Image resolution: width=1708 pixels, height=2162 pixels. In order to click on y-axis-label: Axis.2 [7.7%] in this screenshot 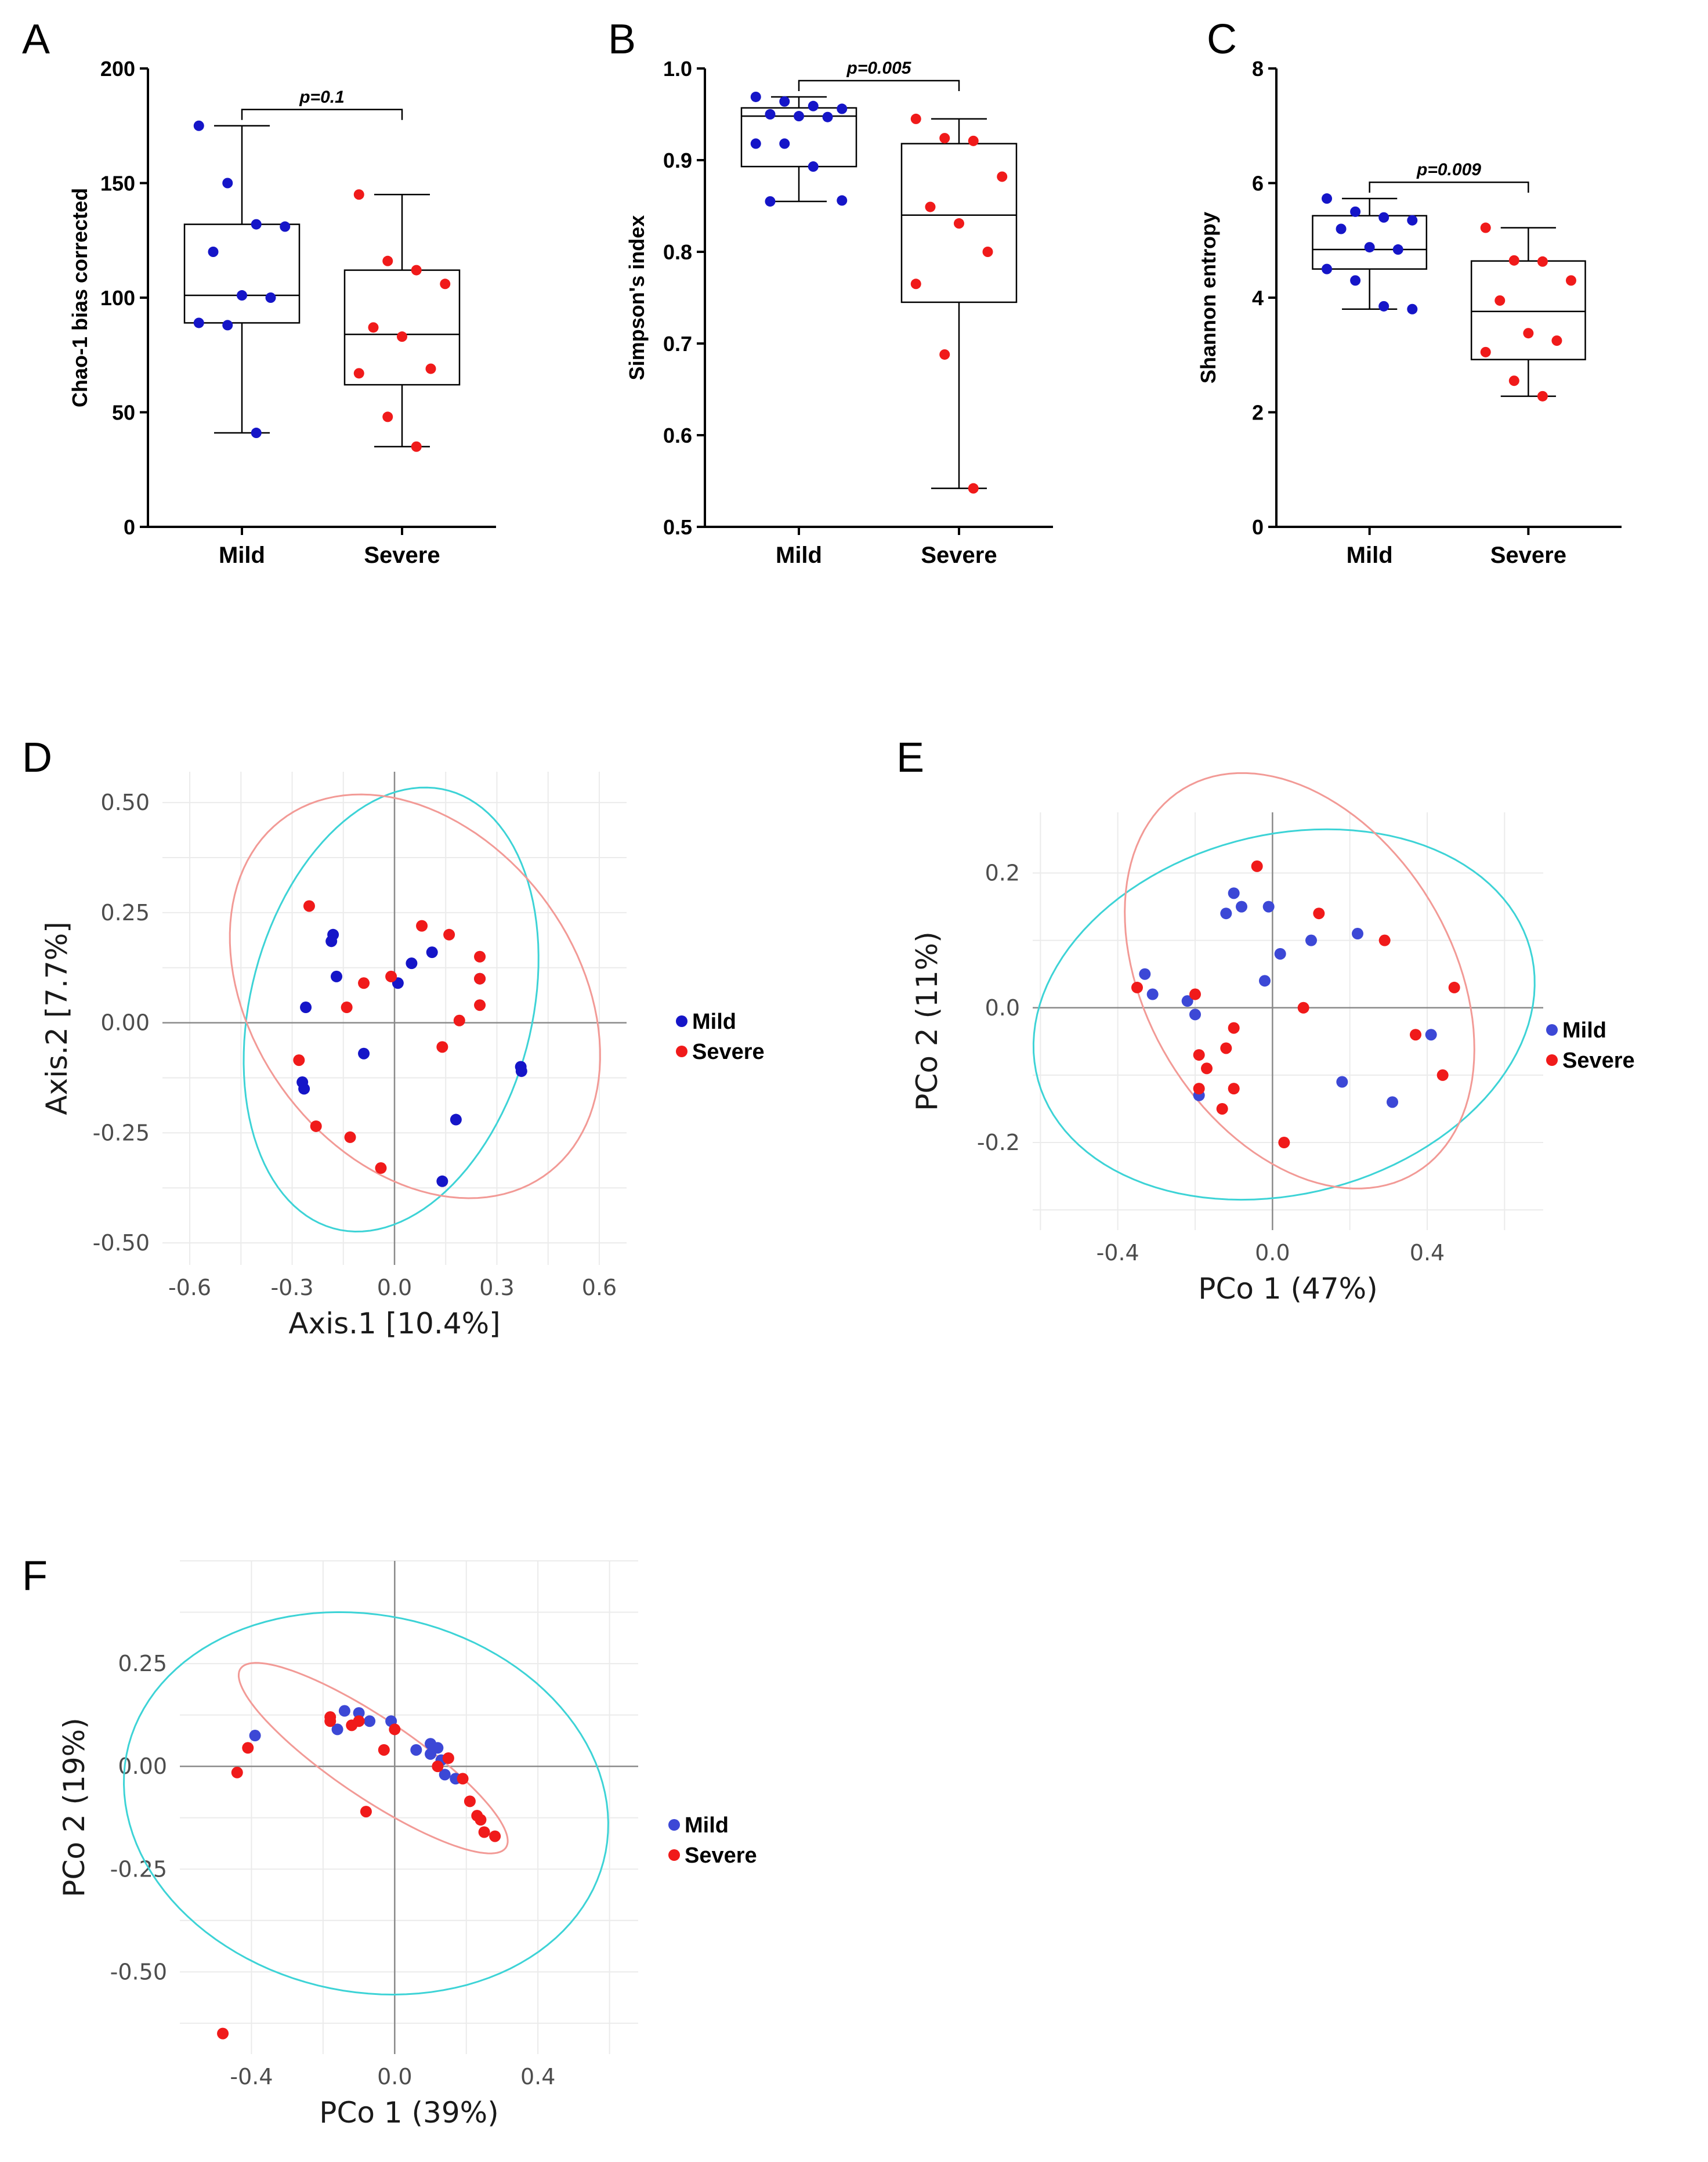, I will do `click(57, 1018)`.